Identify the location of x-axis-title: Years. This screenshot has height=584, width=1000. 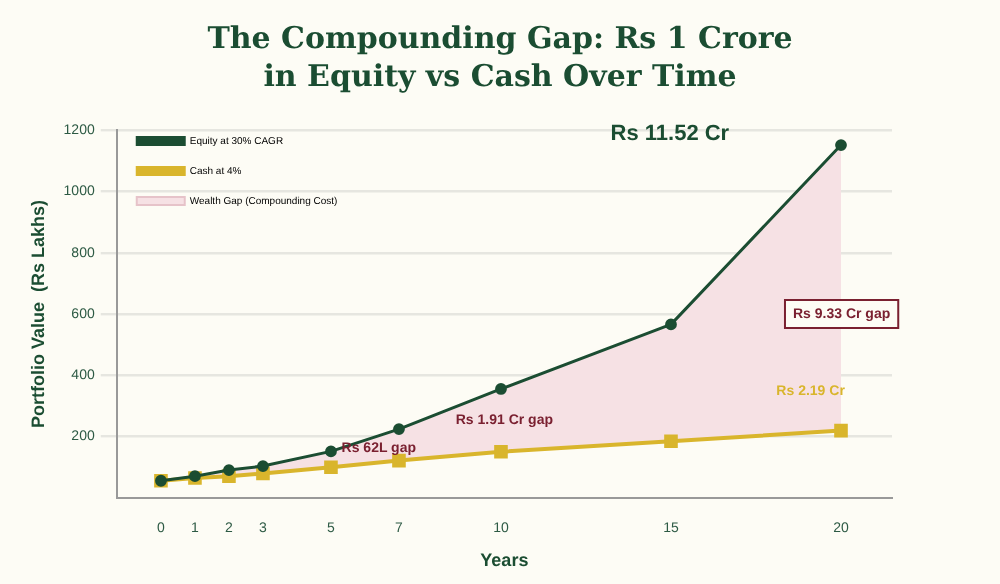
(504, 560).